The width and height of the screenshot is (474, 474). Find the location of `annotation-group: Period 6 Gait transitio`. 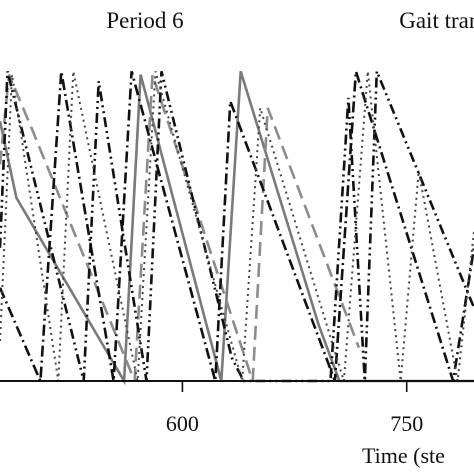

annotation-group: Period 6 Gait transitio is located at coordinates (290, 20).